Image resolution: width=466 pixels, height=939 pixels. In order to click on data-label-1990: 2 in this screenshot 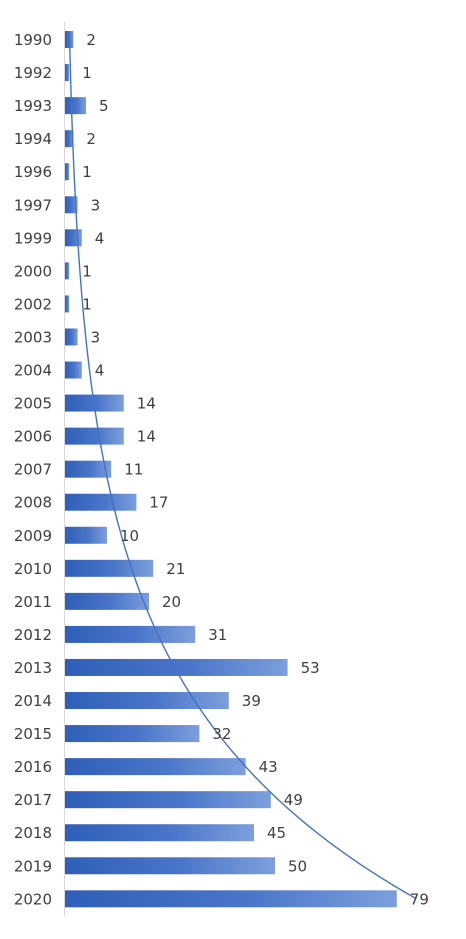, I will do `click(91, 40)`.